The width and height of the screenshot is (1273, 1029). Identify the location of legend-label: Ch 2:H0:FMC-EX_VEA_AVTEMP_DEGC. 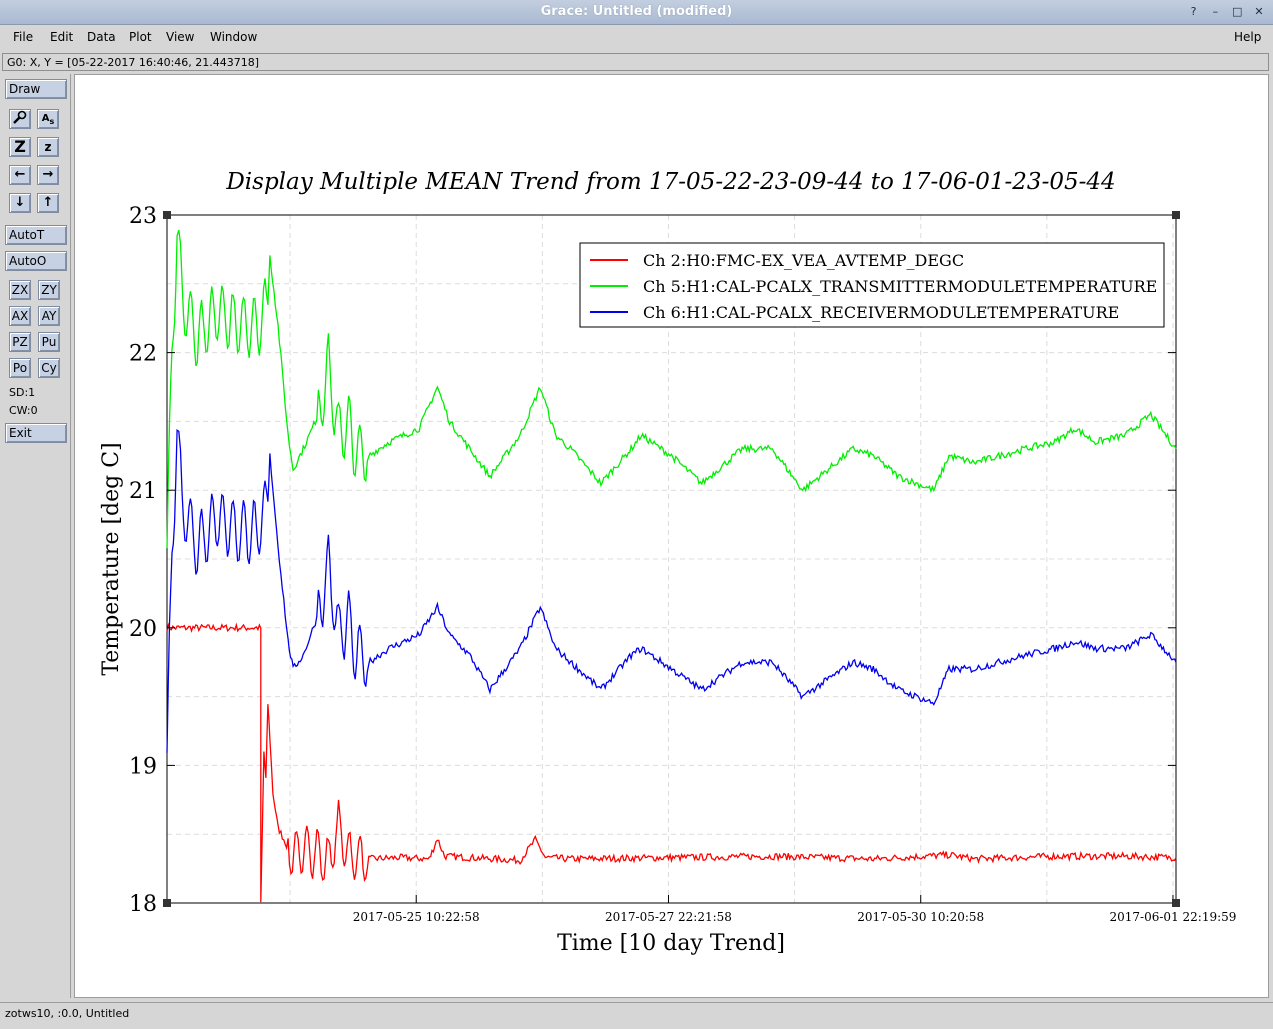
(803, 260).